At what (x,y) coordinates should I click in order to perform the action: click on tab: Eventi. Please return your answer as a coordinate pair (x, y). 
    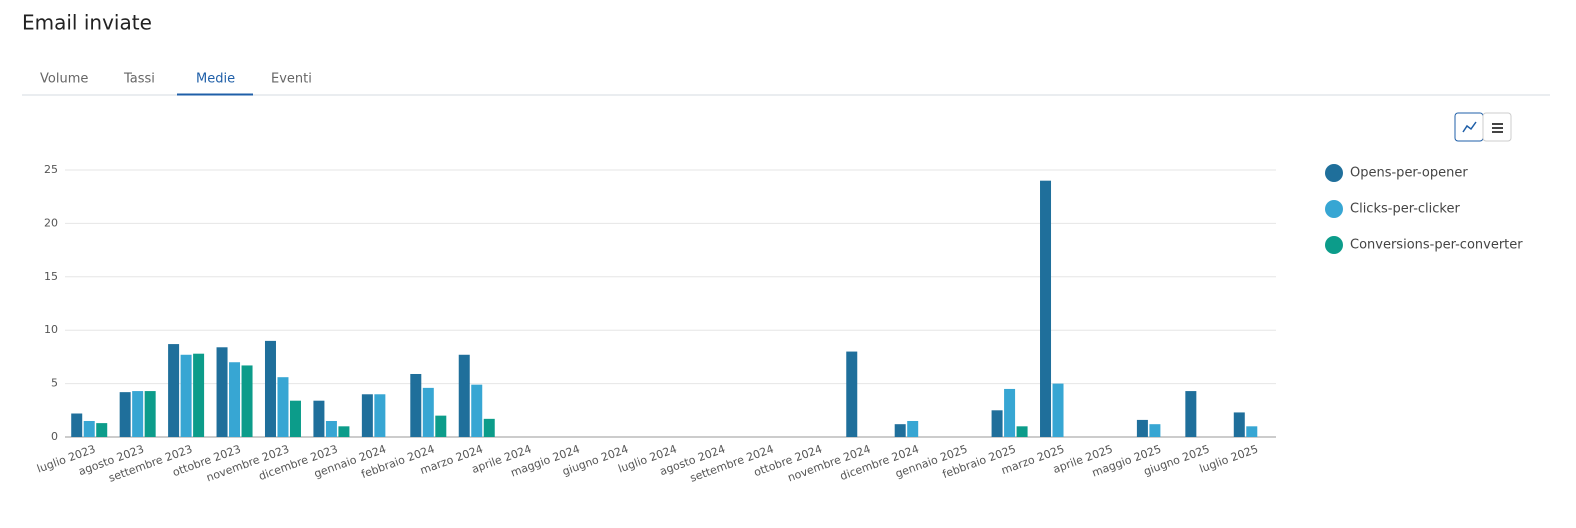
    Looking at the image, I should click on (291, 79).